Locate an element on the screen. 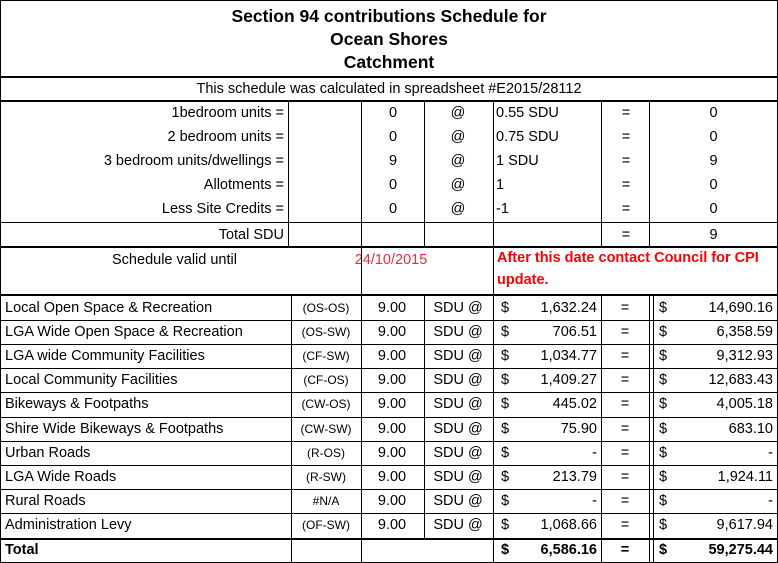 The height and width of the screenshot is (563, 778). total-sdu-equals: = is located at coordinates (626, 235).